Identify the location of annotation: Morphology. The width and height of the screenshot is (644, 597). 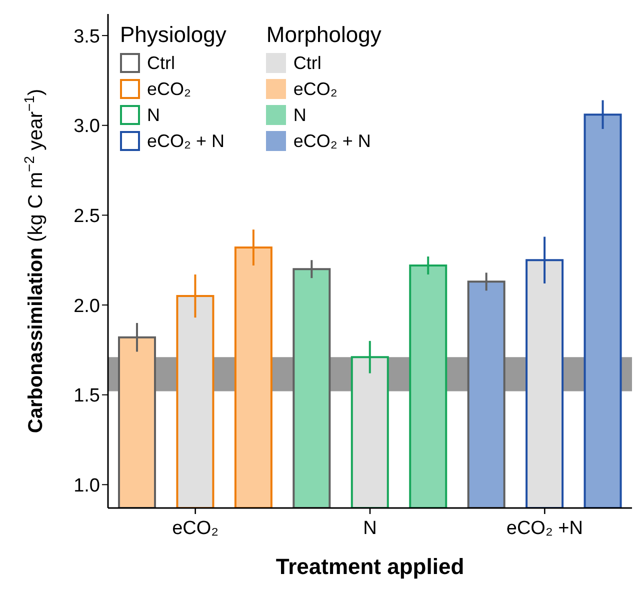
(324, 35).